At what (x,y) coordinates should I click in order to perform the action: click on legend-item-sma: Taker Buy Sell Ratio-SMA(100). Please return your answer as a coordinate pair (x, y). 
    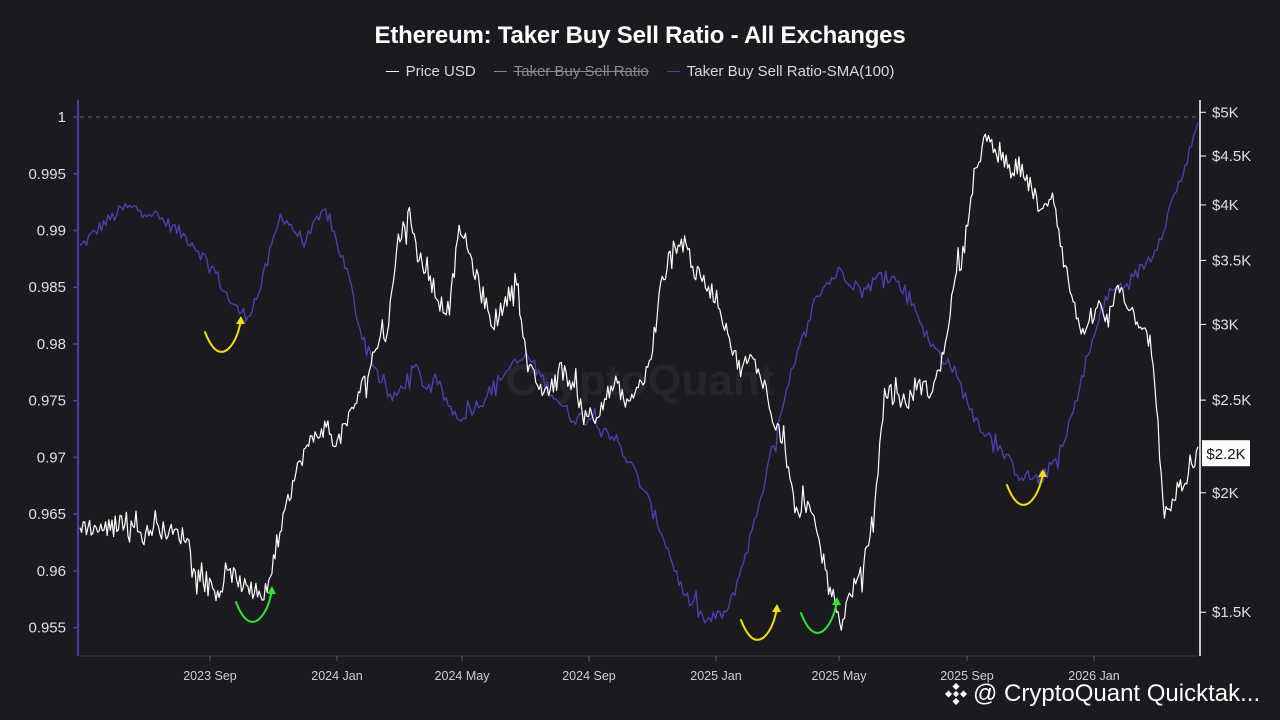
    Looking at the image, I should click on (780, 71).